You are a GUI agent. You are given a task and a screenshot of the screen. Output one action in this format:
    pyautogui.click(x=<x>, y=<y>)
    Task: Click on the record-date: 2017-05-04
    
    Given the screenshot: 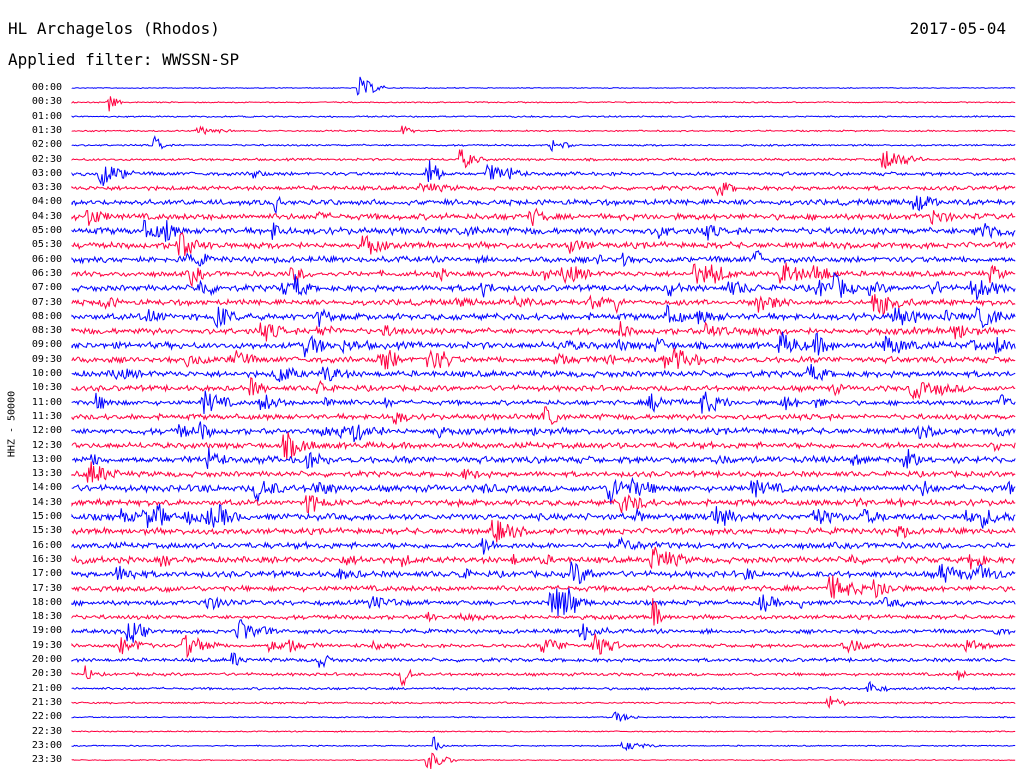 What is the action you would take?
    pyautogui.click(x=957, y=28)
    